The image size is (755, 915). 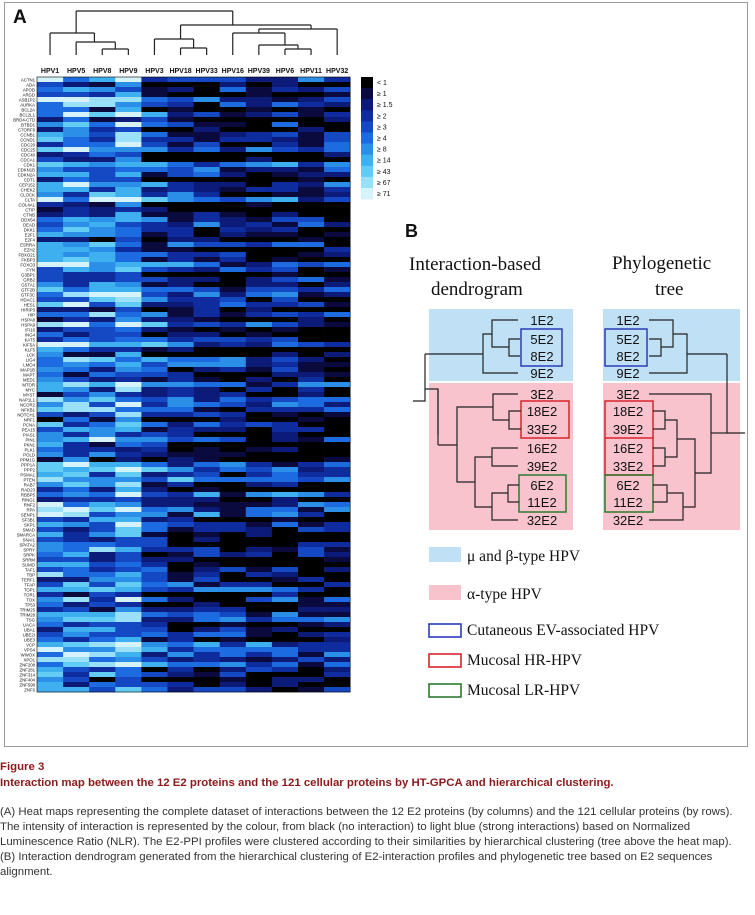 What do you see at coordinates (30, 639) in the screenshot?
I see `row-label: UBE3` at bounding box center [30, 639].